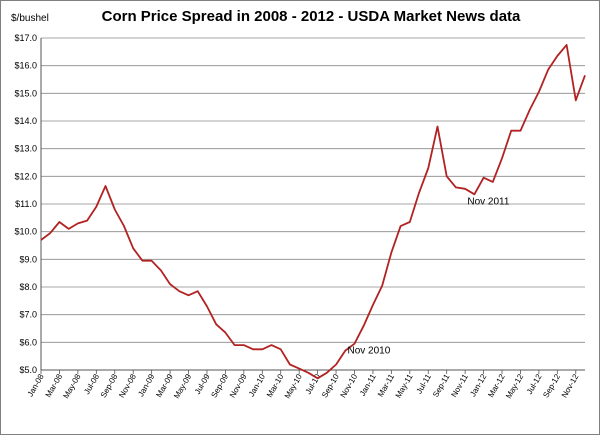 This screenshot has width=600, height=436. Describe the element at coordinates (25, 38) in the screenshot. I see `y-tick-label: $17.0` at that location.